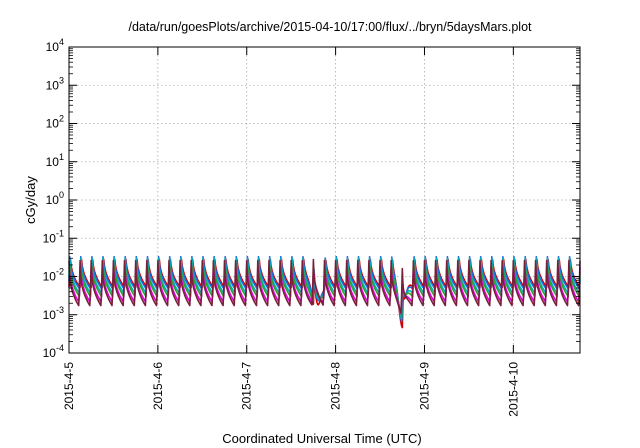  What do you see at coordinates (30, 200) in the screenshot?
I see `y-axis-label: cGy/day` at bounding box center [30, 200].